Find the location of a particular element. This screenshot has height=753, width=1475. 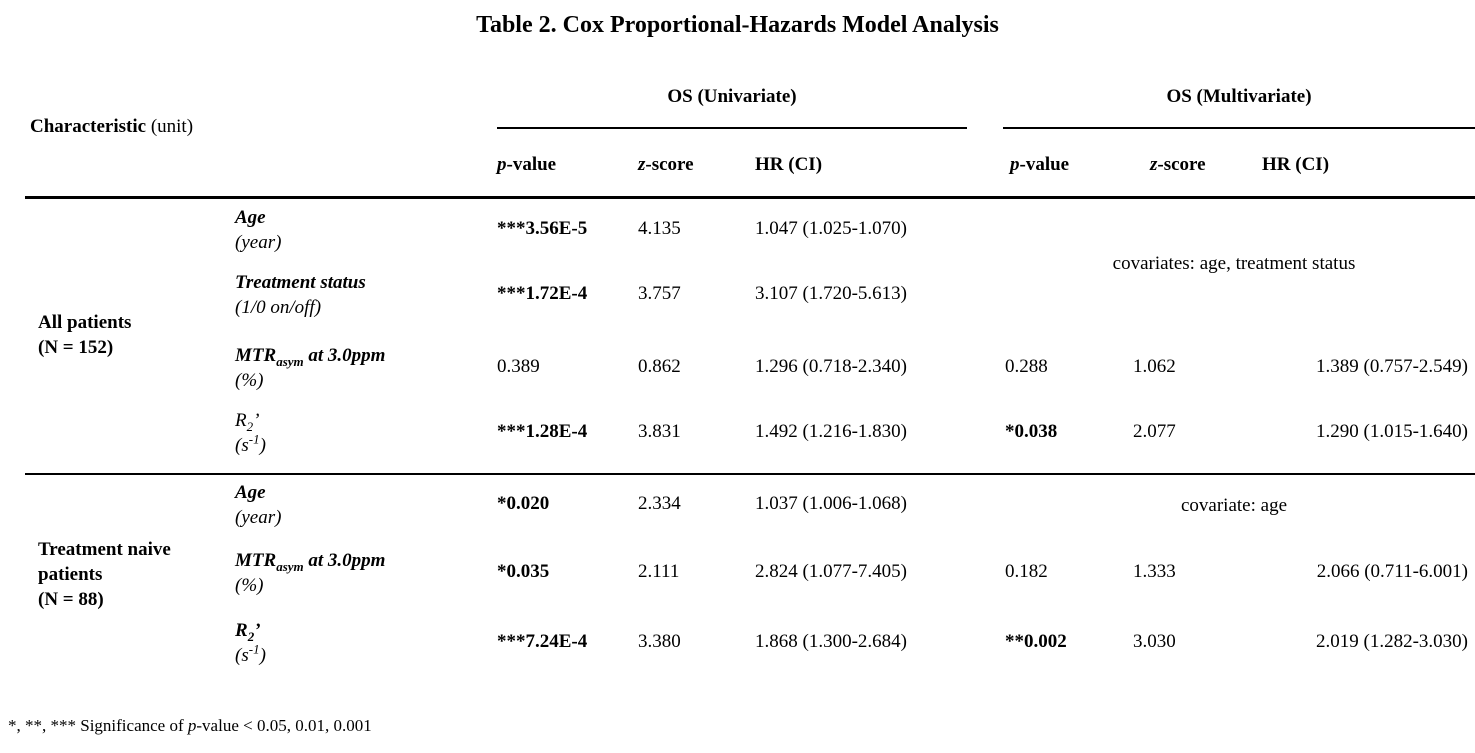

hr-ci-cell: 1.389 (0.757-2.549) is located at coordinates (1392, 366).